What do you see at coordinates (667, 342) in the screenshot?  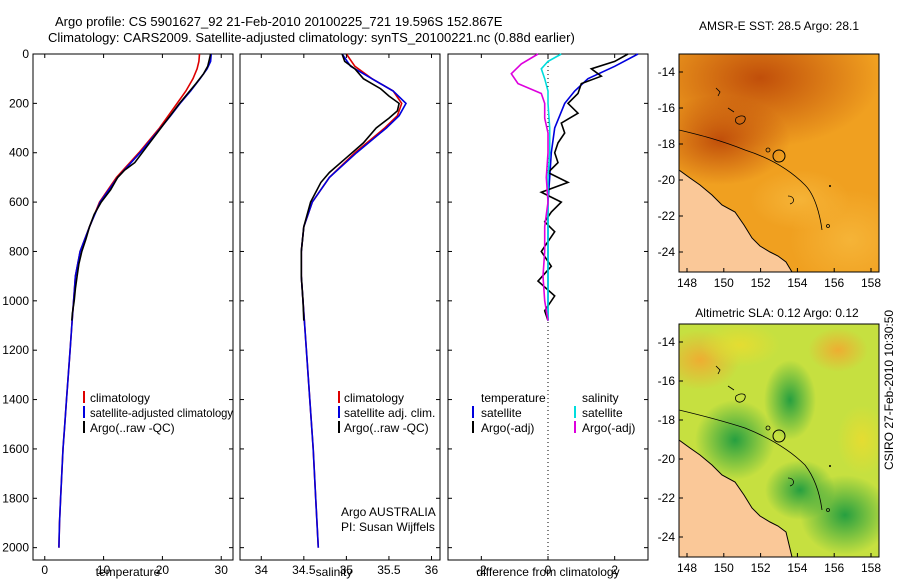 I see `latitude-tick-label: -14` at bounding box center [667, 342].